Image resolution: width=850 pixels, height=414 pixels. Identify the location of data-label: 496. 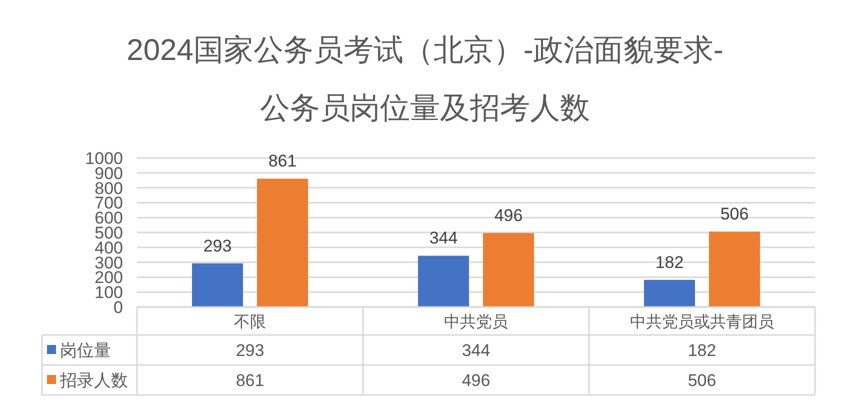
(476, 380).